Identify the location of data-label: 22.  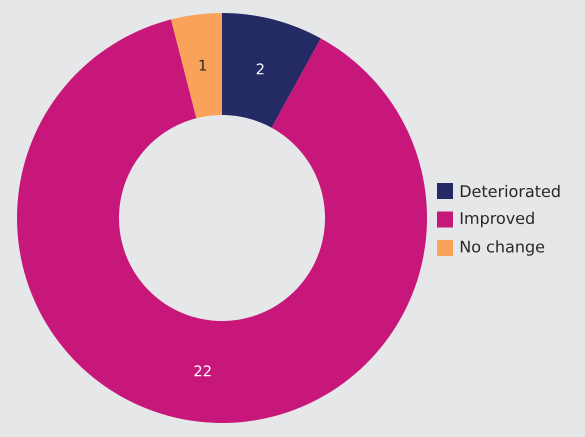
(202, 370).